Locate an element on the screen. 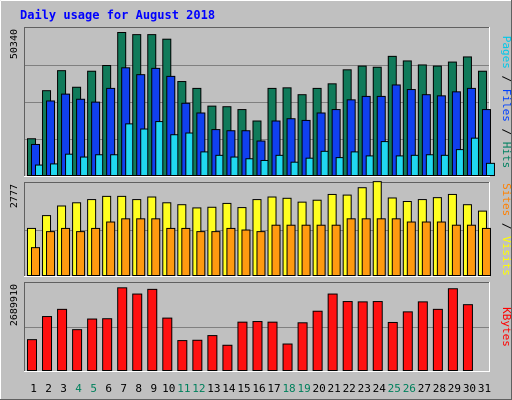  axis-max-label: 50340 is located at coordinates (14, 44).